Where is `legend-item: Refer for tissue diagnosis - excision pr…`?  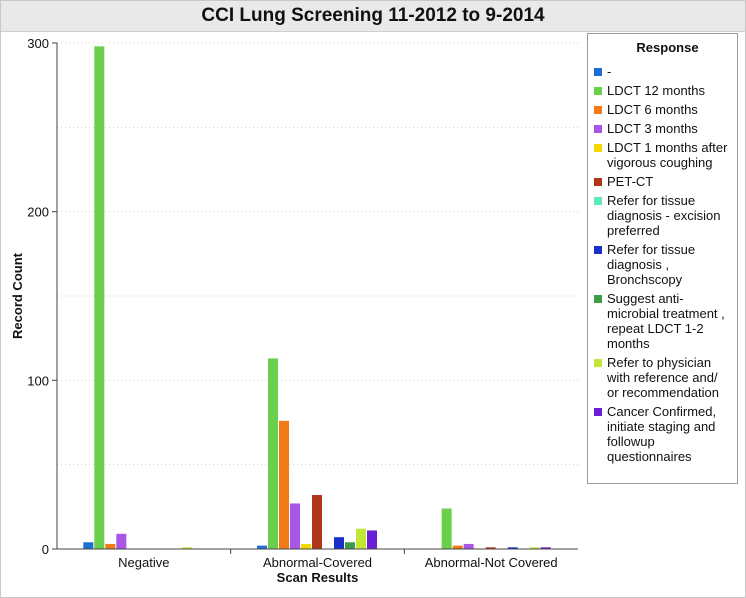 legend-item: Refer for tissue diagnosis - excision pr… is located at coordinates (662, 215).